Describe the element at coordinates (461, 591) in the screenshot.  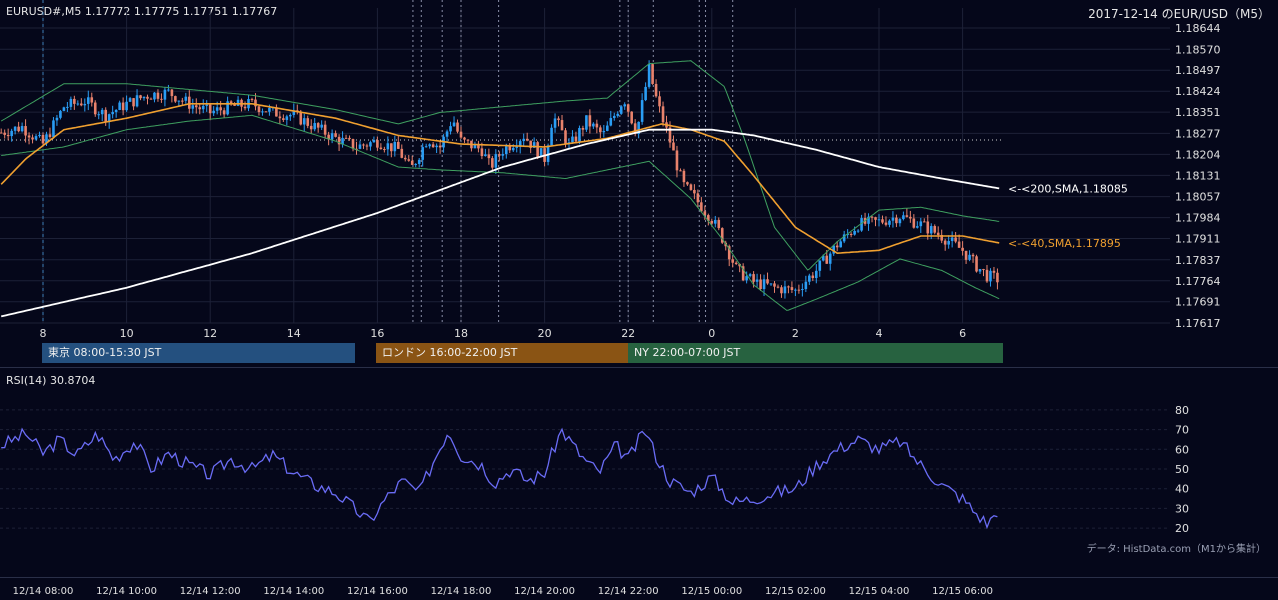
I see `time-tick-label: 12/14 18:00` at that location.